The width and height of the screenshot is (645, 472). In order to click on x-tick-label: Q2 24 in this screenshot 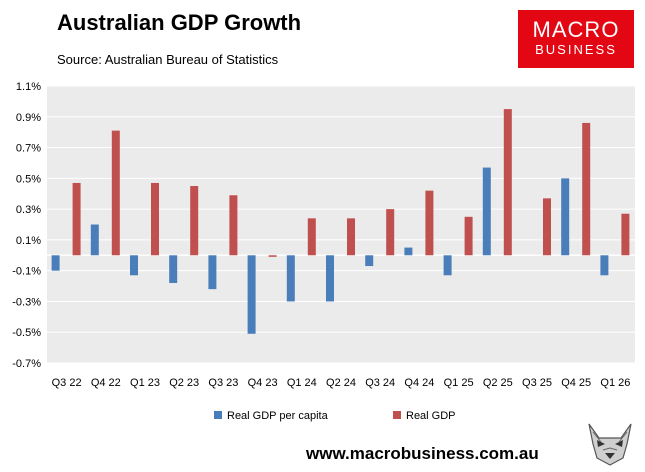, I will do `click(341, 383)`.